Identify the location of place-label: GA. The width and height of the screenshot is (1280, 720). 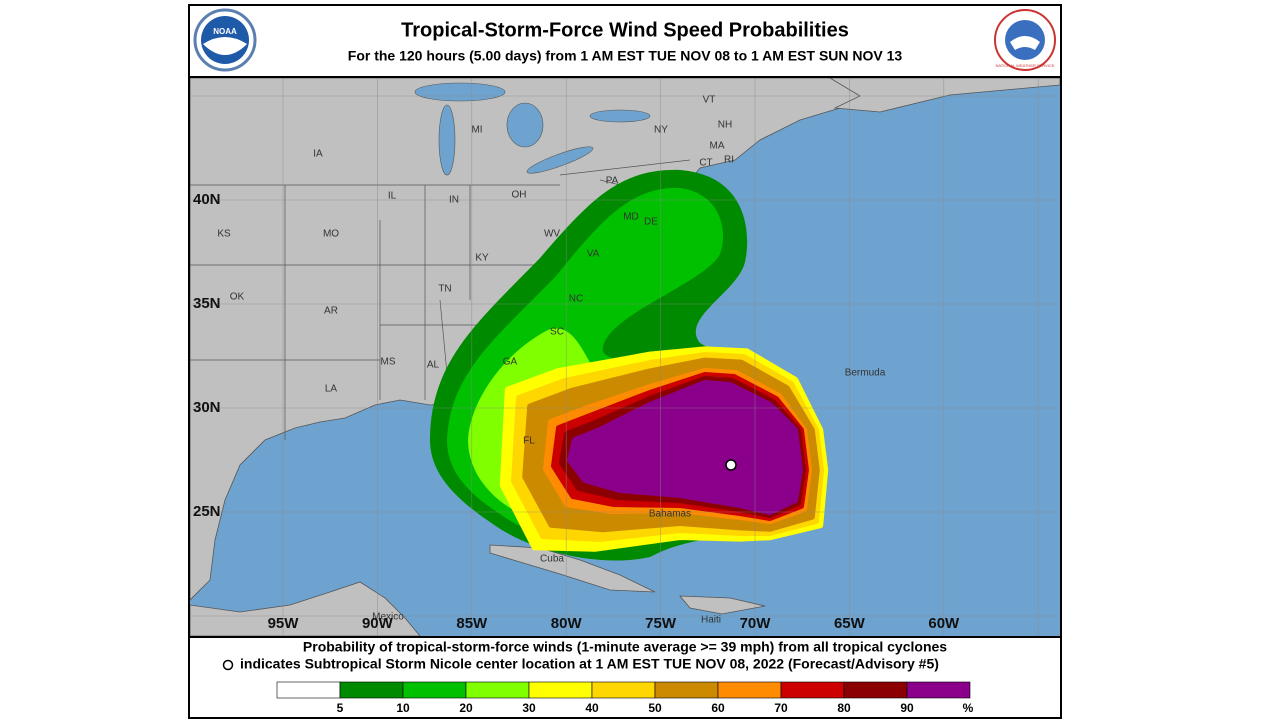
(510, 362).